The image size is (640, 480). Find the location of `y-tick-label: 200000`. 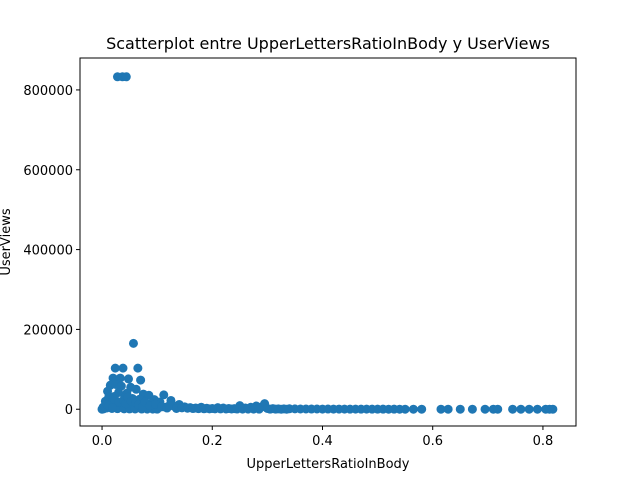

y-tick-label: 200000 is located at coordinates (48, 330).